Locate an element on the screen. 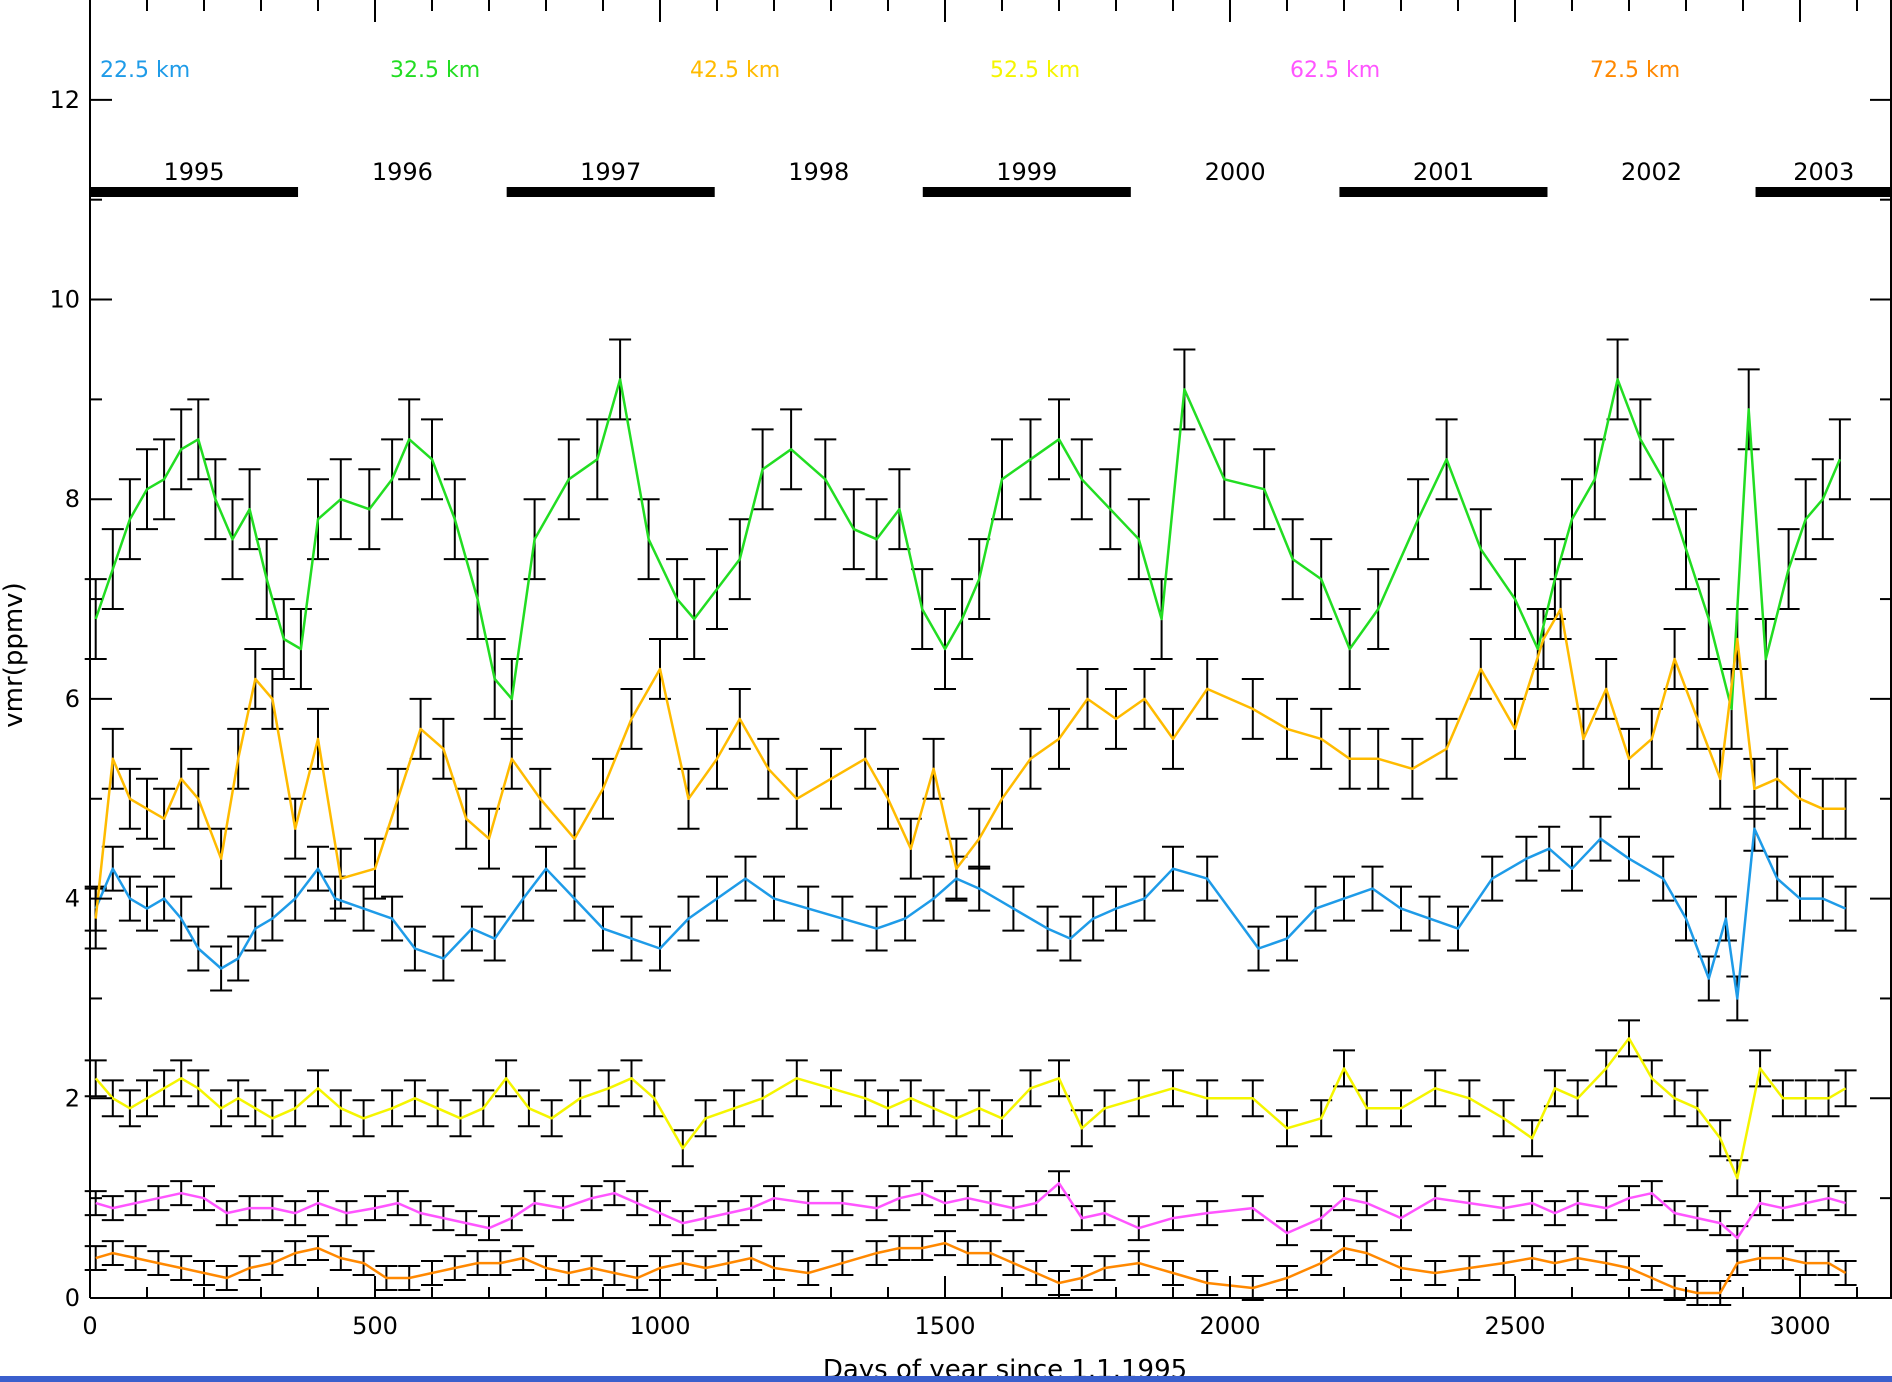 This screenshot has width=1892, height=1382. x-tick-label: 2000 is located at coordinates (1229, 1326).